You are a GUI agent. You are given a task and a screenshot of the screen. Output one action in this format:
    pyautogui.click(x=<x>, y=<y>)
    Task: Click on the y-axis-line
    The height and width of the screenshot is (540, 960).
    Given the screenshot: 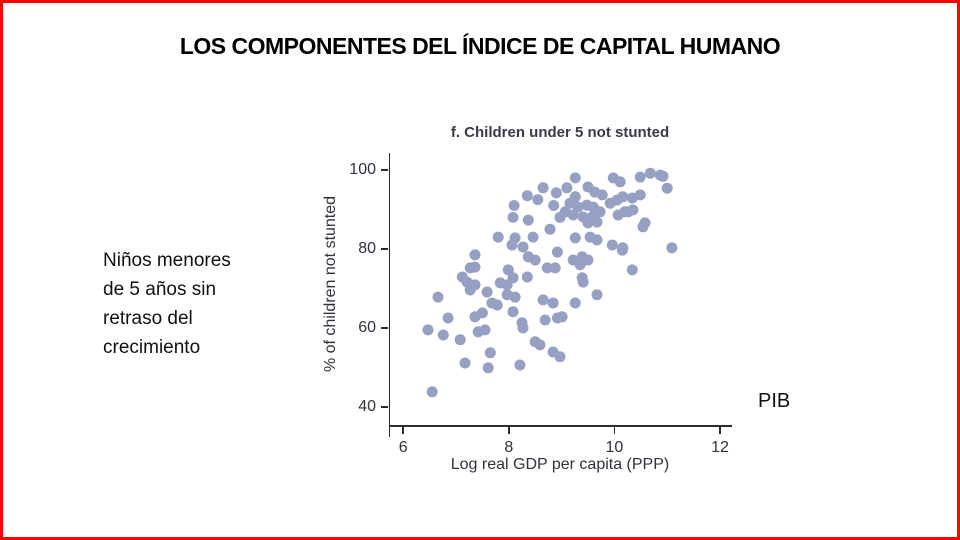 What is the action you would take?
    pyautogui.click(x=389, y=295)
    